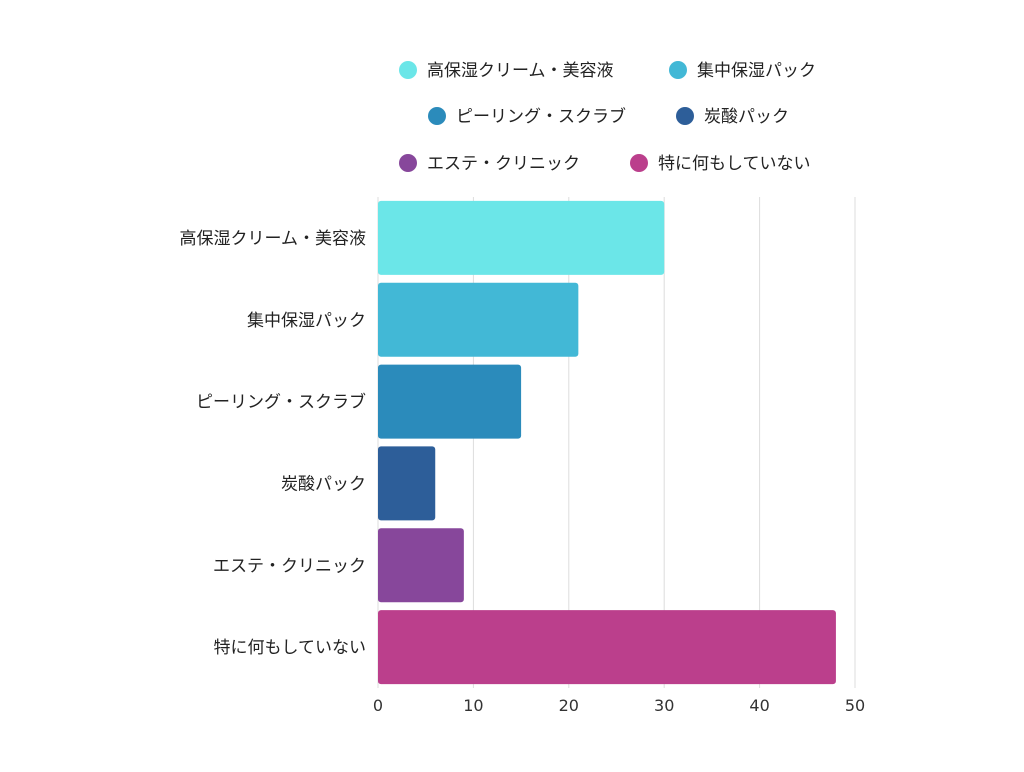 This screenshot has height=772, width=1024. Describe the element at coordinates (746, 117) in the screenshot. I see `legend-label: 炭酸パック` at that location.